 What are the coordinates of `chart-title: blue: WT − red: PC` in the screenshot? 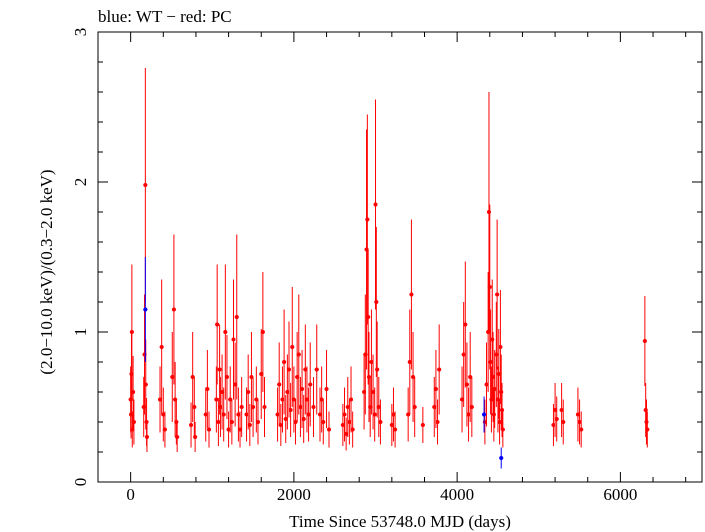 It's located at (165, 16).